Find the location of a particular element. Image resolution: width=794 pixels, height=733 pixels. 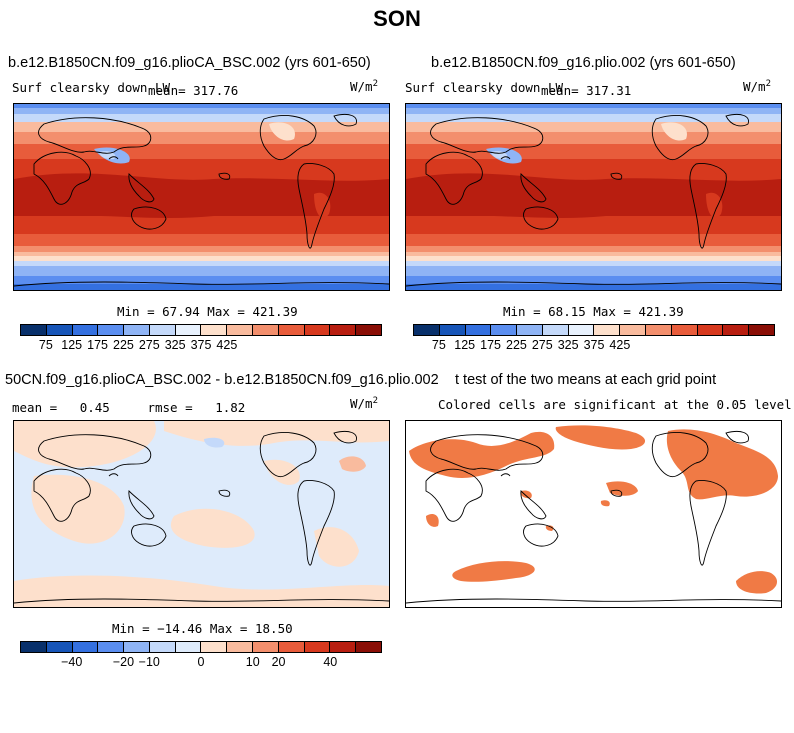

panel3-colorbar-tick-label: −20 is located at coordinates (123, 662).